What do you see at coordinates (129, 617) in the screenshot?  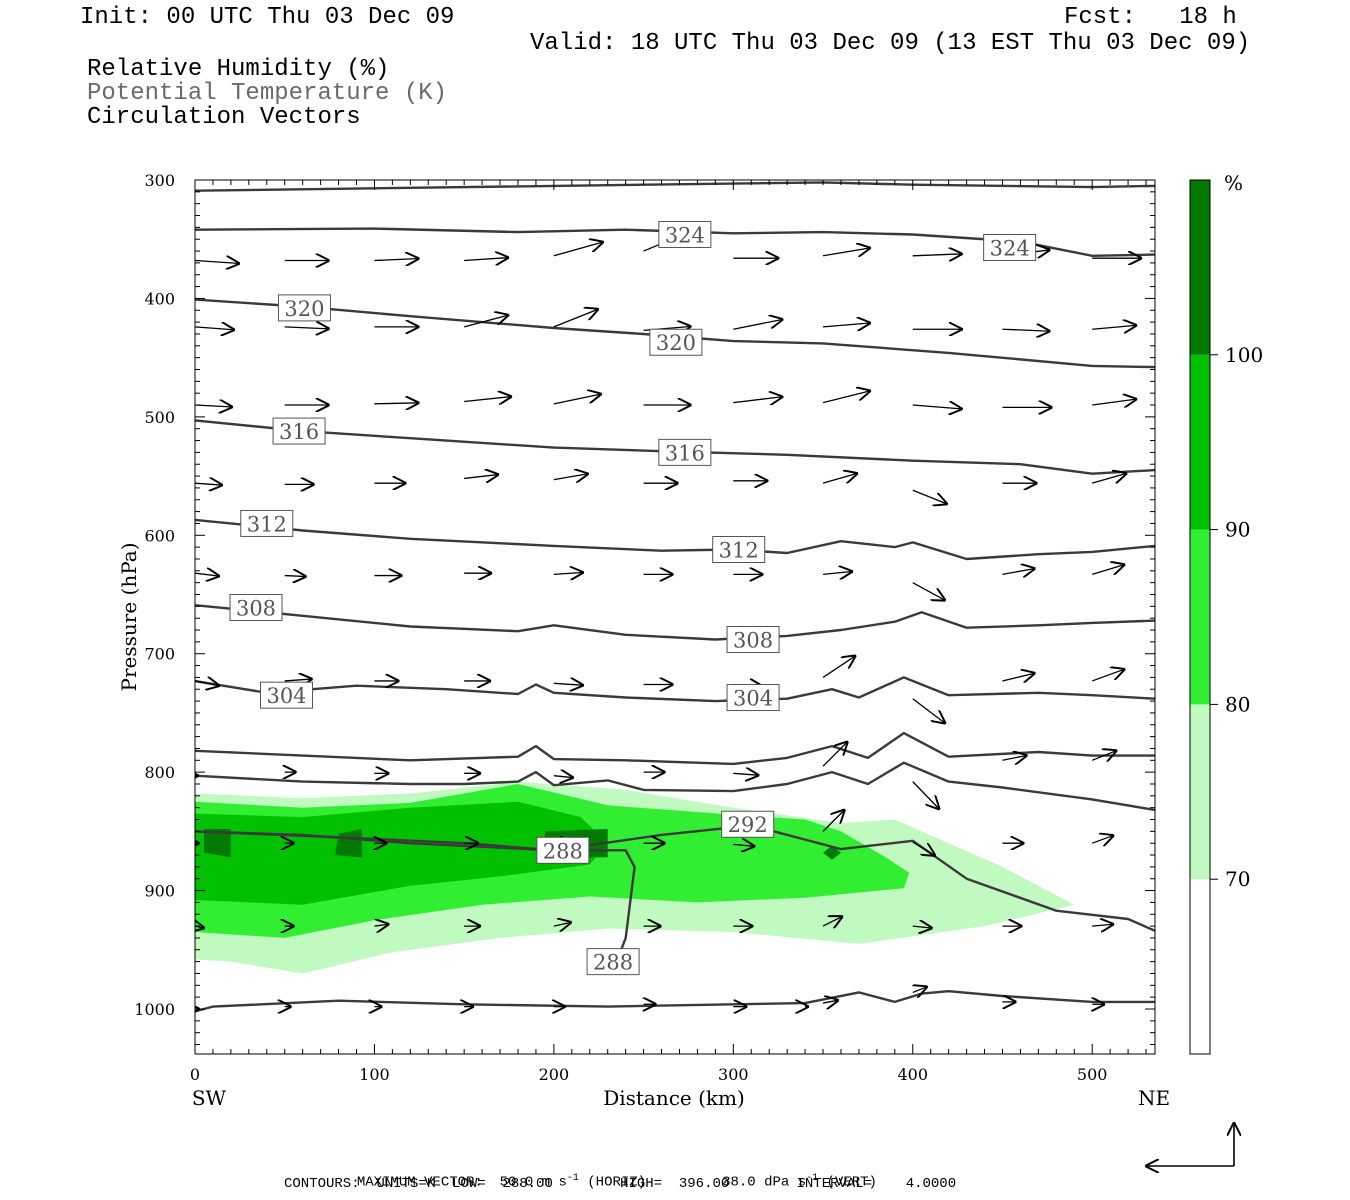 I see `y-axis-title: Pressure (hPa)` at bounding box center [129, 617].